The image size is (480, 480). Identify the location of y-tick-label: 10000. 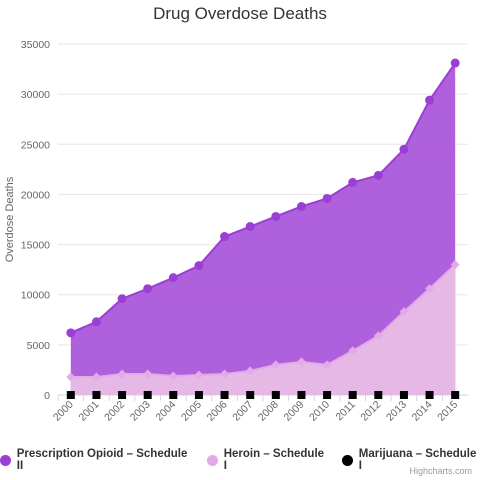
(35, 296).